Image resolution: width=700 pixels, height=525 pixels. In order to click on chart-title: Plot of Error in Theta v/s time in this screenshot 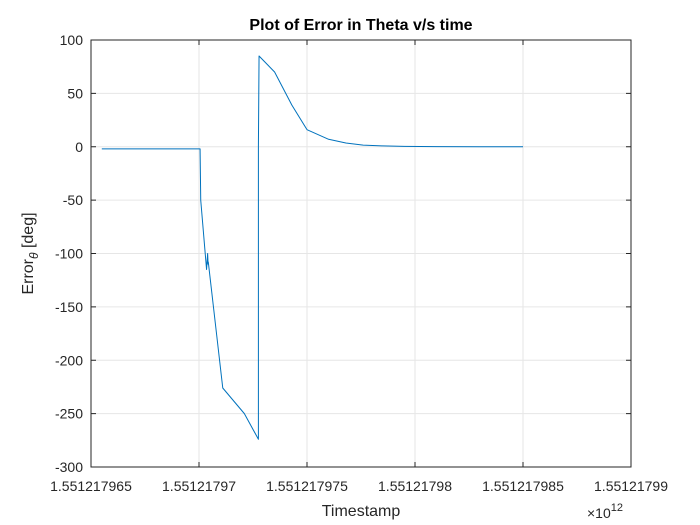, I will do `click(360, 25)`.